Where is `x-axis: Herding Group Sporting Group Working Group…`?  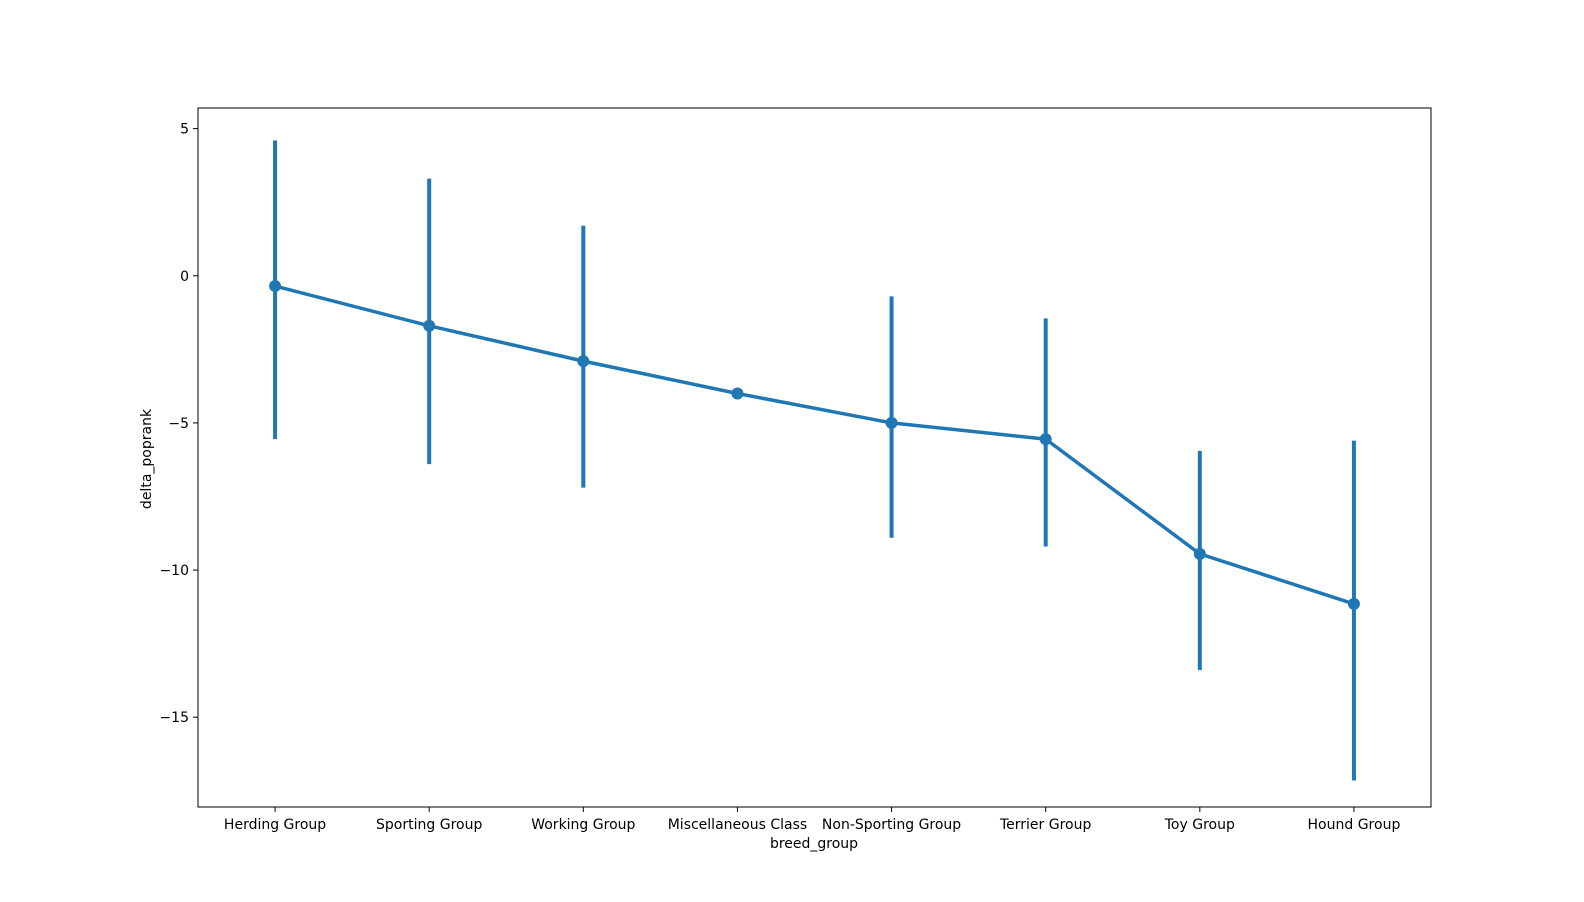 x-axis: Herding Group Sporting Group Working Group… is located at coordinates (812, 820).